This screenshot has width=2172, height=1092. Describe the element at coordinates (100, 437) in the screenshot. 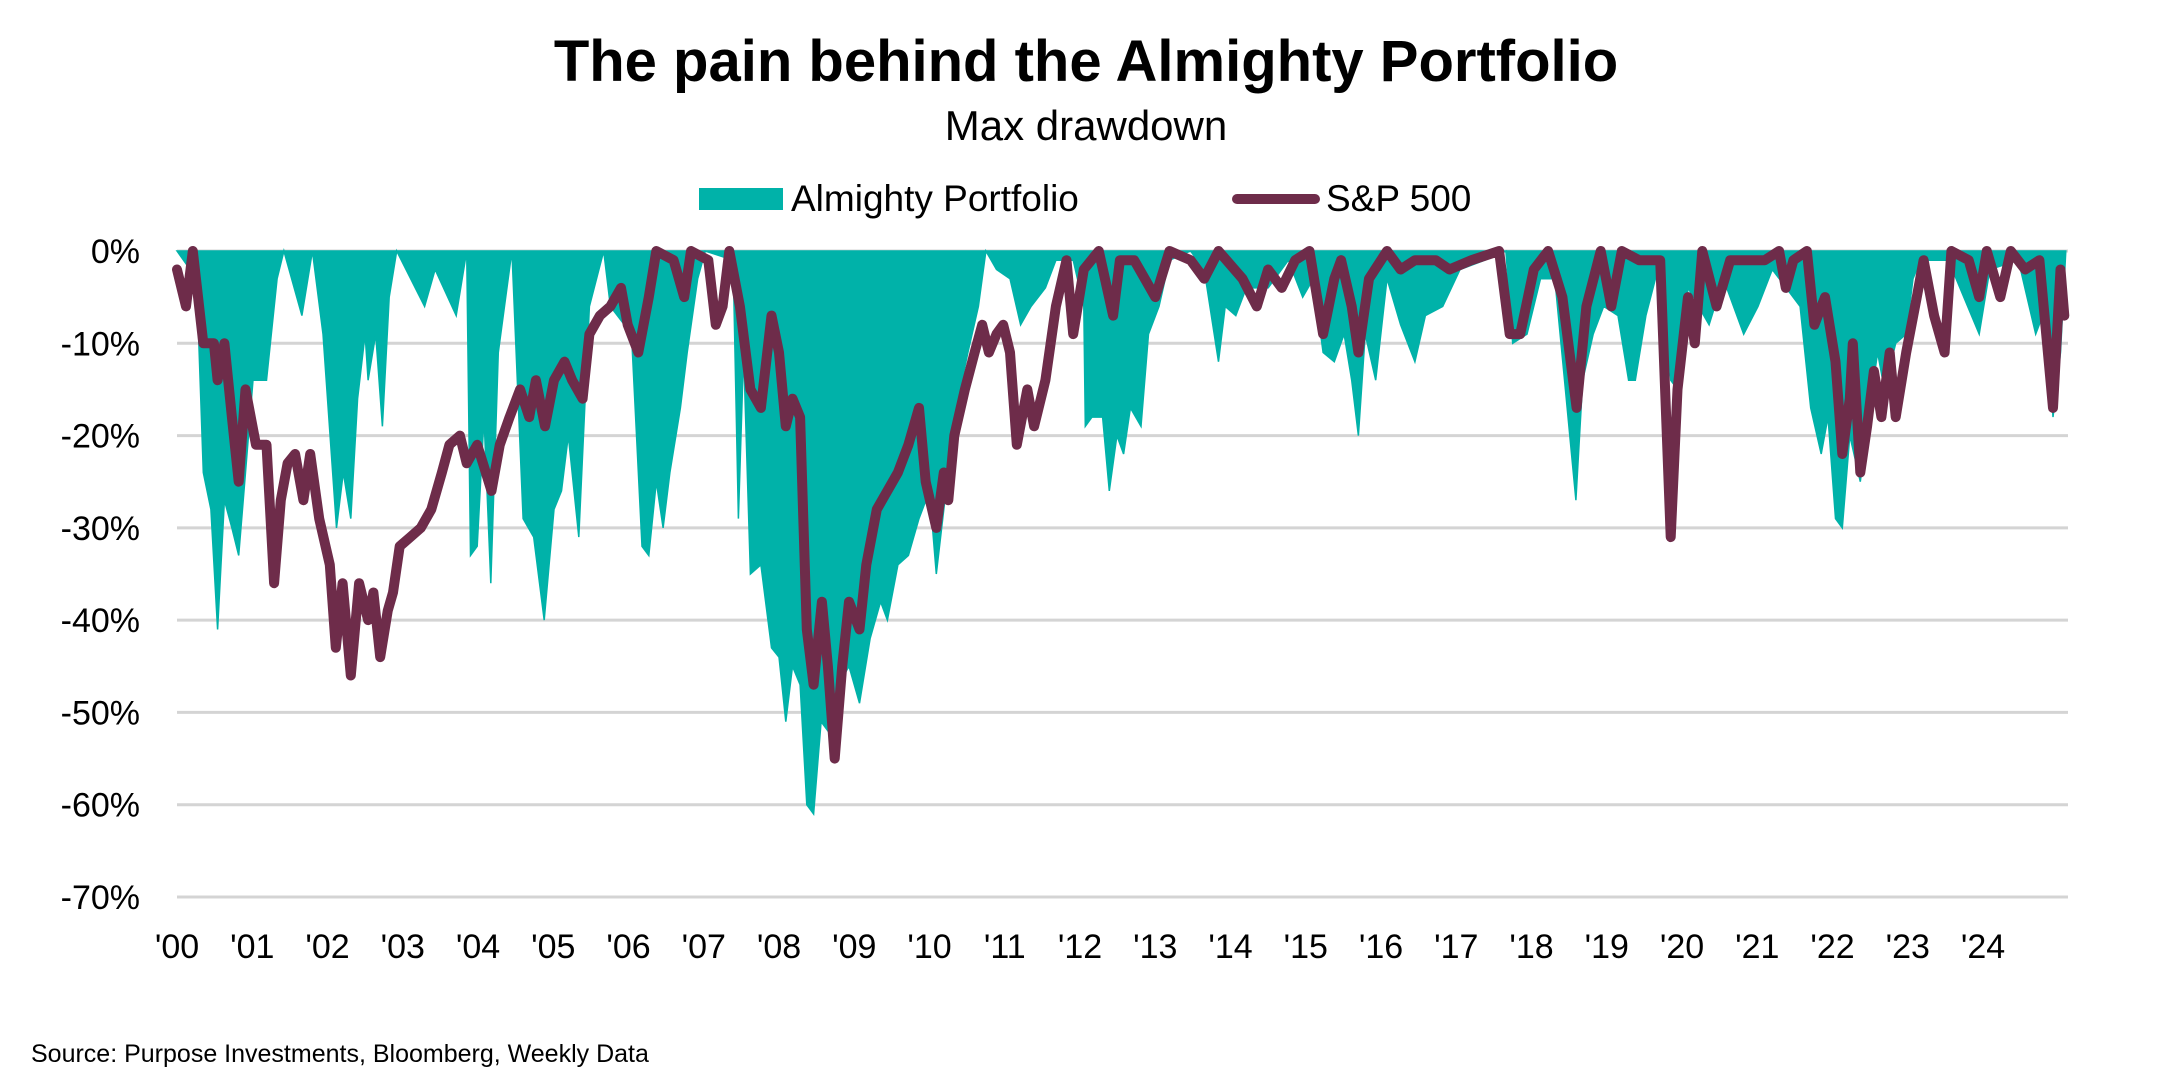

I see `y-tick-label: -20%` at that location.